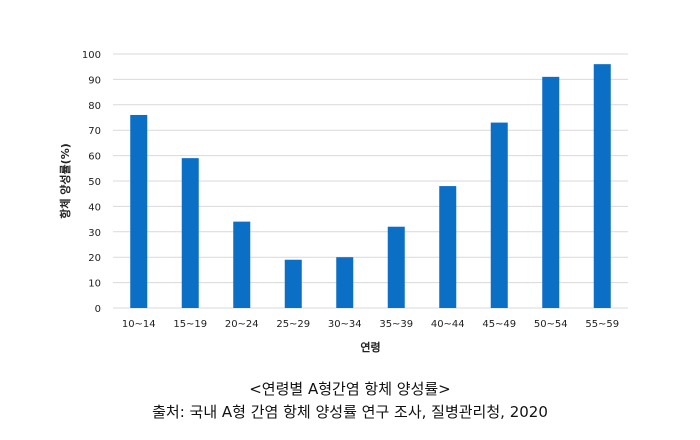 This screenshot has width=700, height=440. Describe the element at coordinates (396, 324) in the screenshot. I see `x-tick-label: 35~39` at that location.